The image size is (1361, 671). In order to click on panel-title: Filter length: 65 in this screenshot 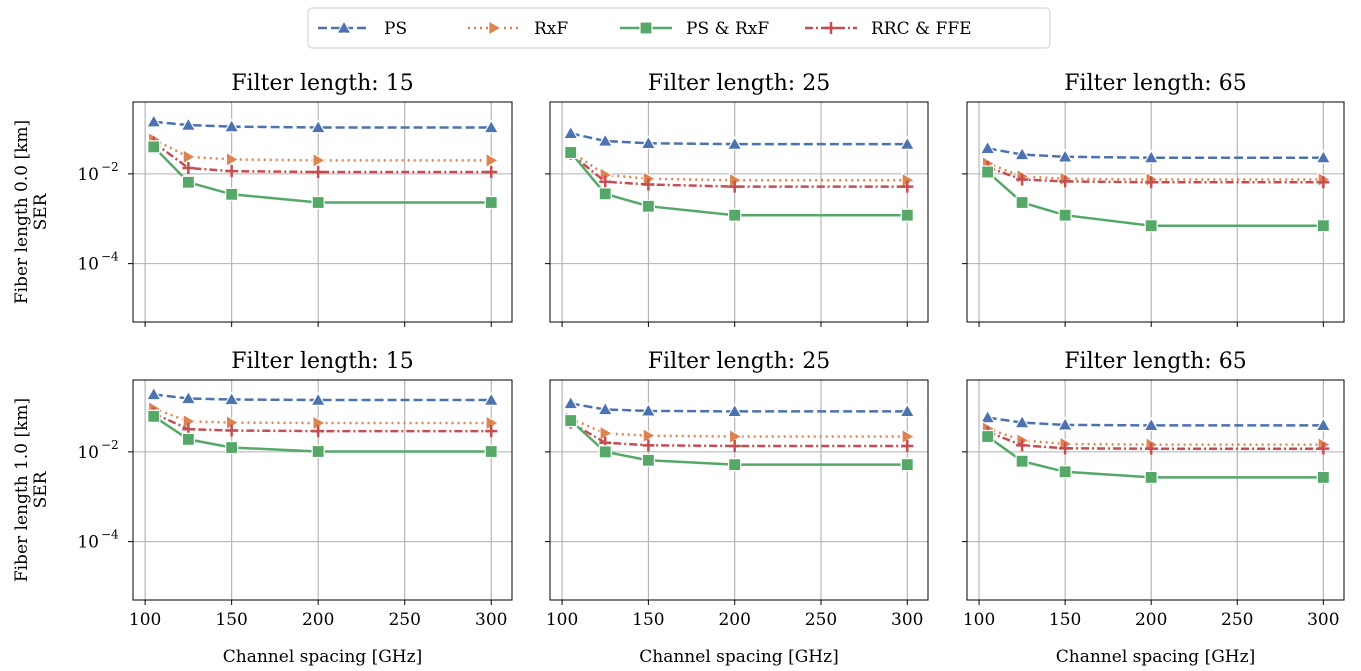, I will do `click(1155, 83)`.